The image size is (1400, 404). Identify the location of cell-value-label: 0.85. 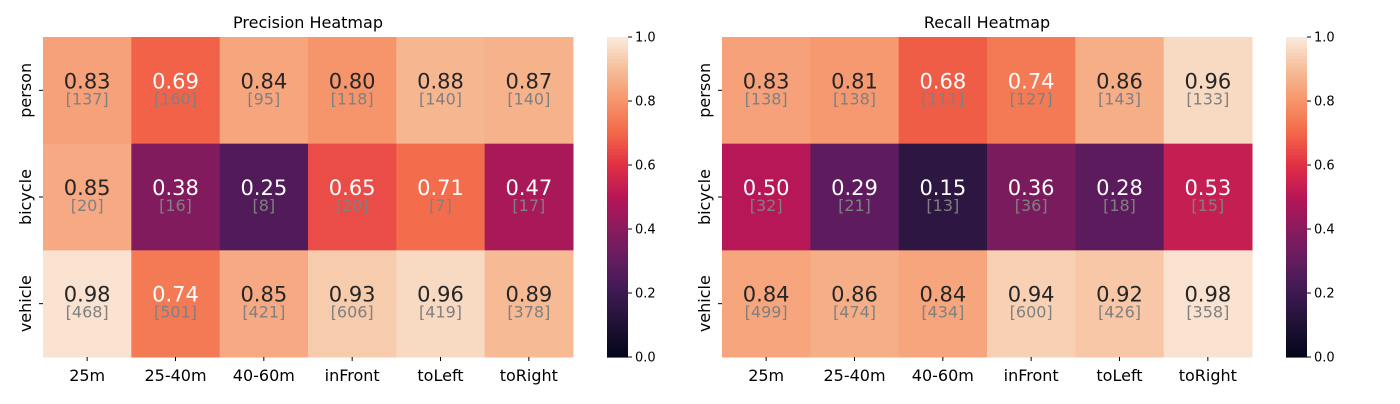
(263, 295).